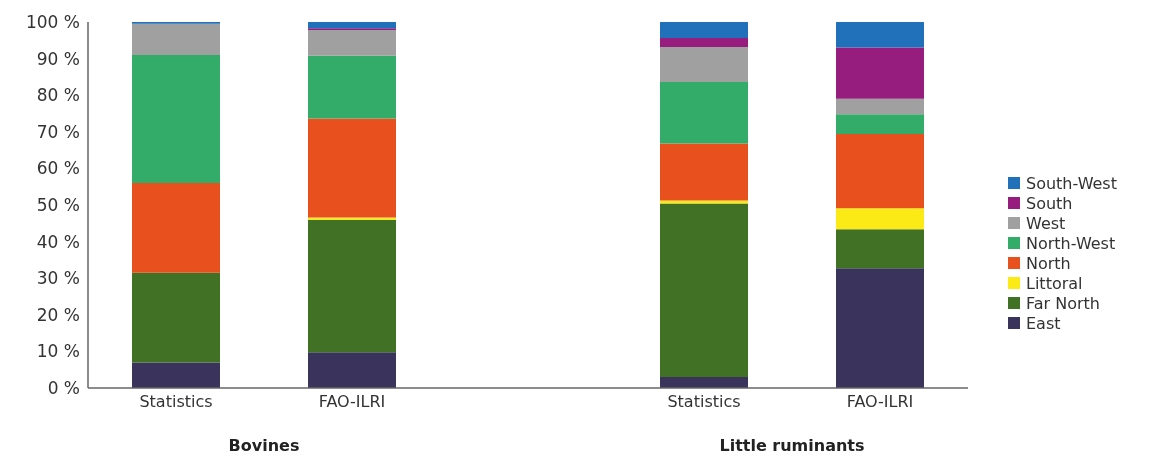 This screenshot has height=459, width=1149. What do you see at coordinates (264, 445) in the screenshot?
I see `text: Bovines` at bounding box center [264, 445].